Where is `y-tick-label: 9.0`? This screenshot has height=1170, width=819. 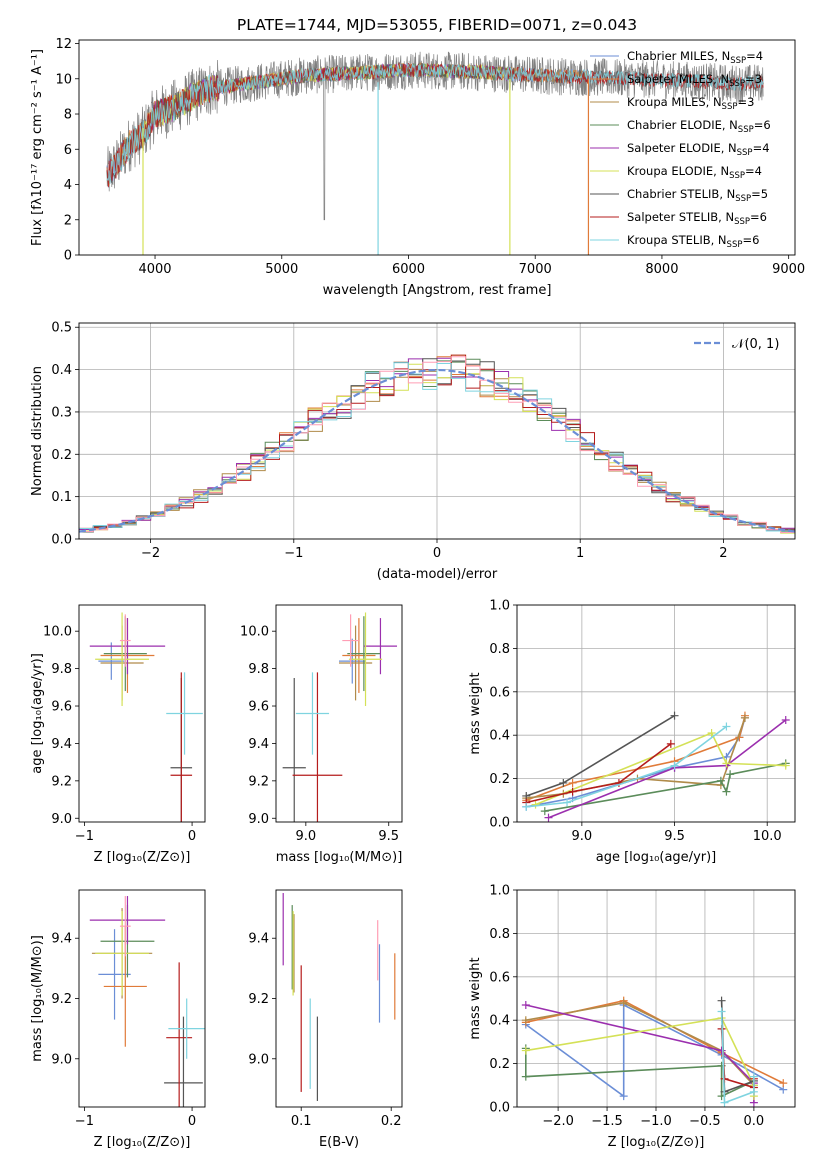
y-tick-label: 9.0 is located at coordinates (61, 819).